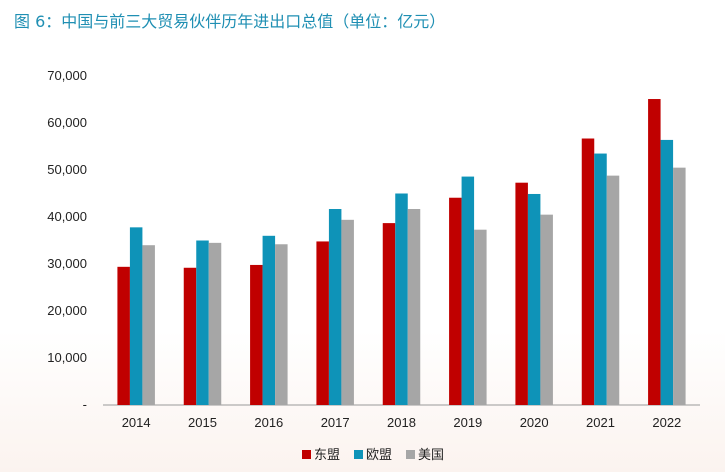 This screenshot has height=472, width=725. Describe the element at coordinates (588, 271) in the screenshot. I see `bar-东盟-2021` at that location.